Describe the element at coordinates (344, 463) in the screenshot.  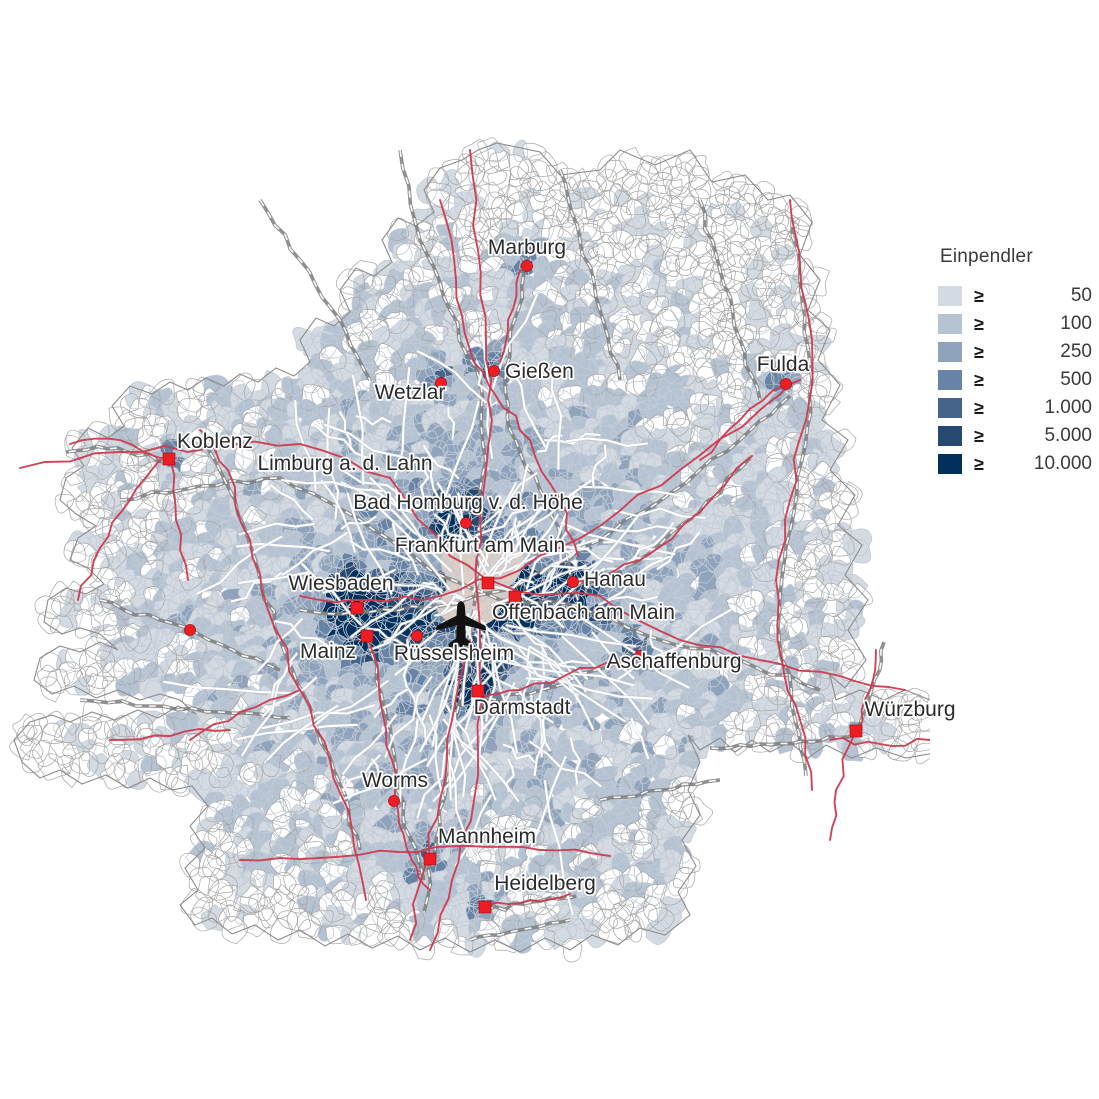
I see `city-label: Limburg a. d. Lahn` at that location.